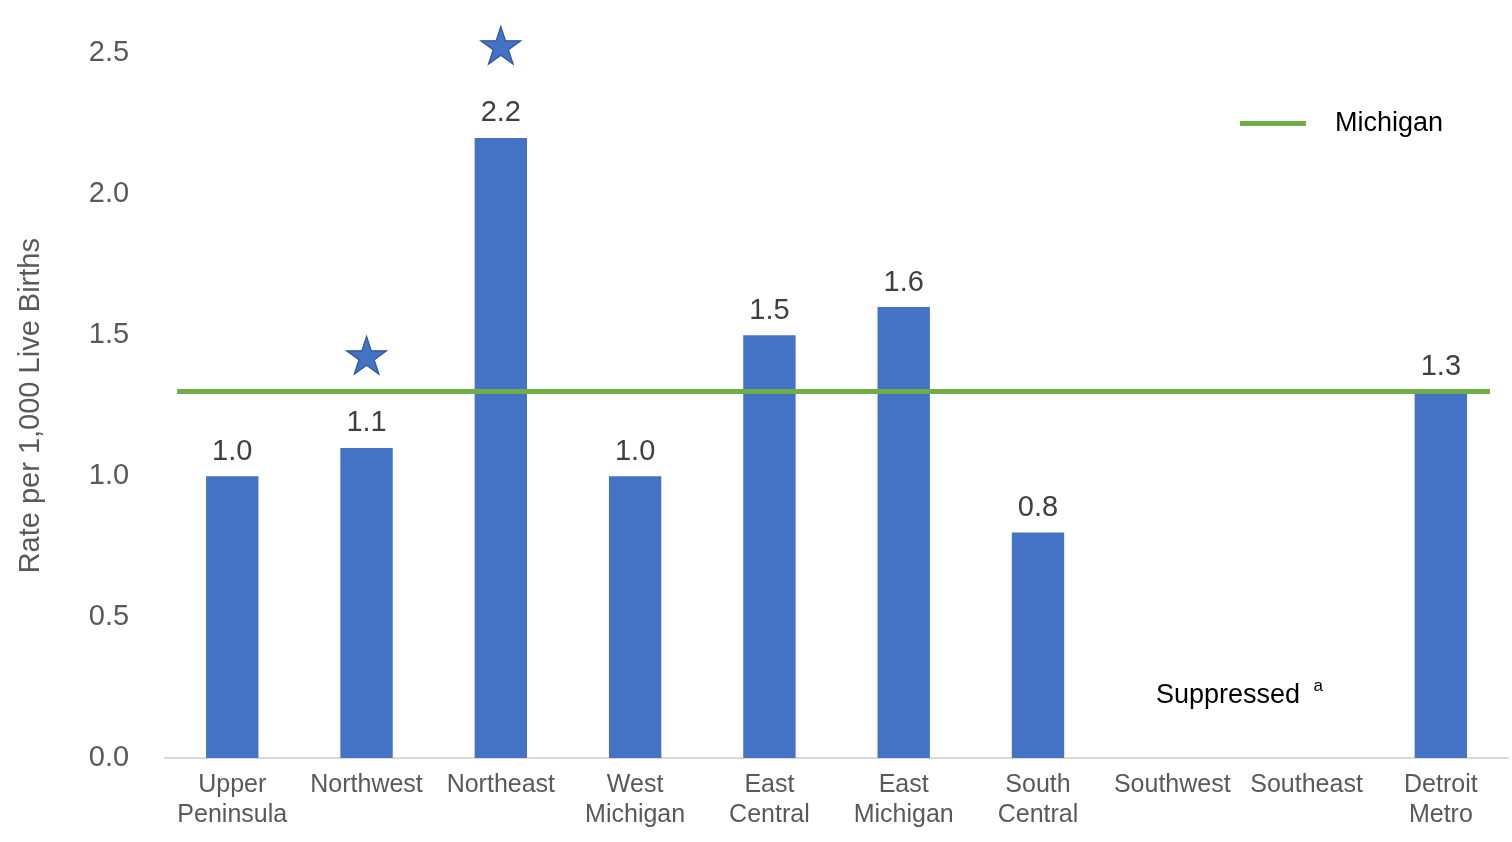 This screenshot has width=1512, height=842. I want to click on x-tick-label: East Michigan, so click(903, 797).